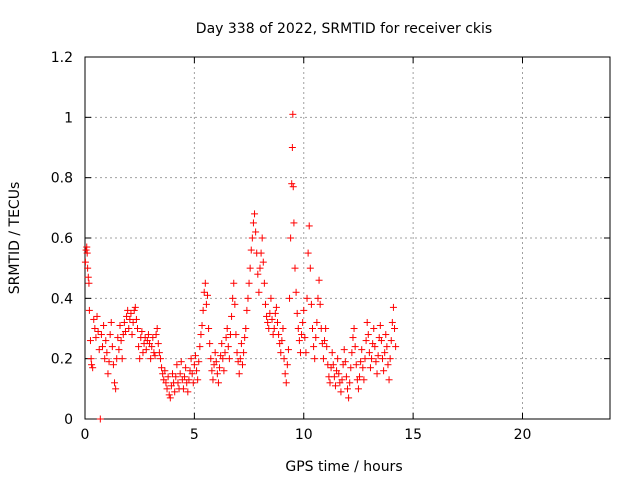 The image size is (640, 480). Describe the element at coordinates (62, 239) in the screenshot. I see `y-tick-label: 0.6` at that location.